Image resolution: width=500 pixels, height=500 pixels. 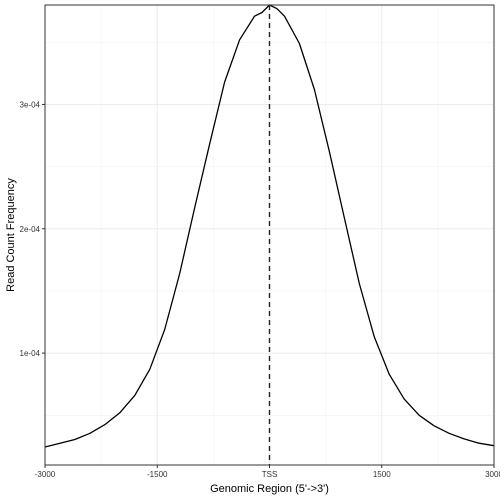 I want to click on x-axis-title: Genomic Region (5'->3'), so click(x=269, y=489).